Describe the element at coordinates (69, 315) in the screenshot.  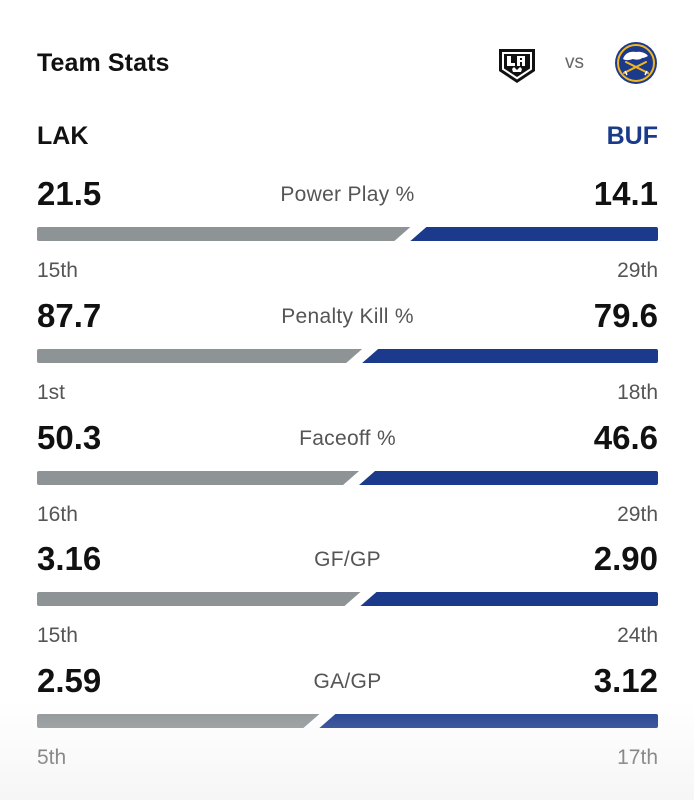
I see `home-stat-value: 87.7` at that location.